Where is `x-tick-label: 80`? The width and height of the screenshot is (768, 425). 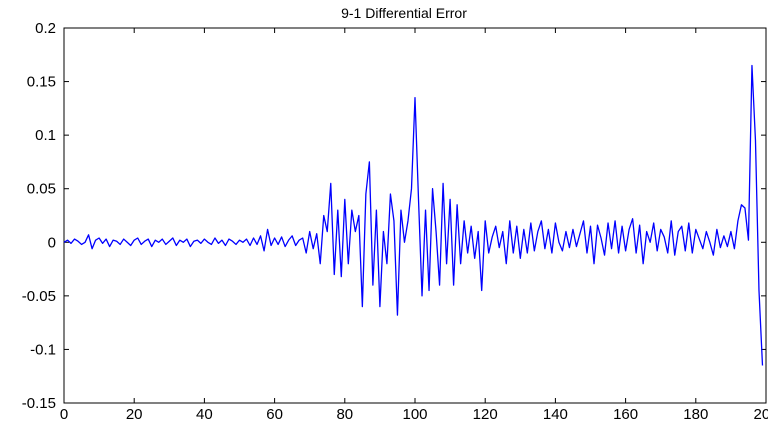
x-tick-label: 80 is located at coordinates (344, 414).